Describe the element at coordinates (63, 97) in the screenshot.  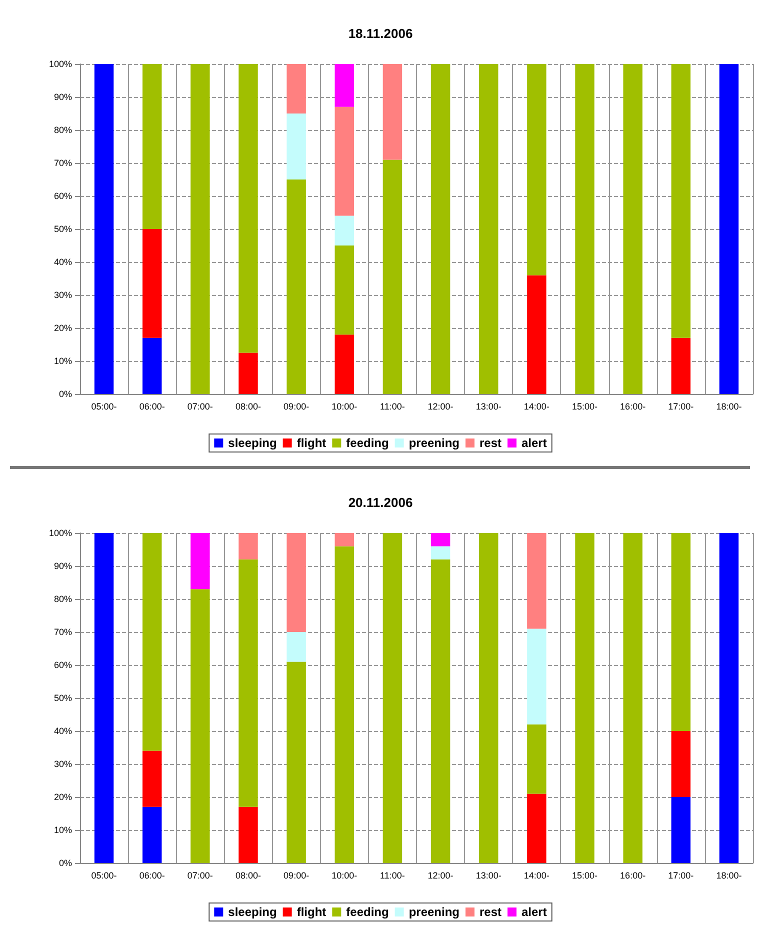
I see `y-tick-label: 90%` at that location.